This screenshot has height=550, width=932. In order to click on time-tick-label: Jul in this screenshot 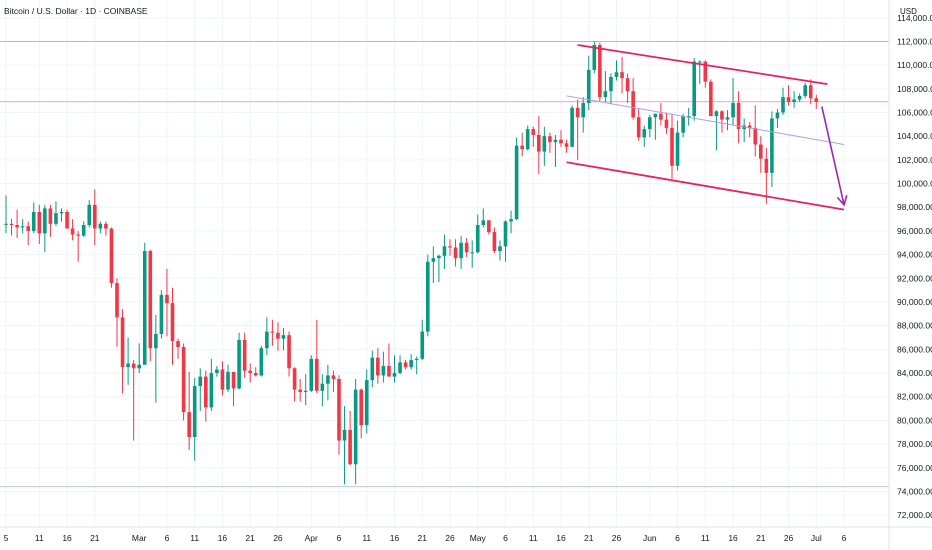, I will do `click(816, 538)`.